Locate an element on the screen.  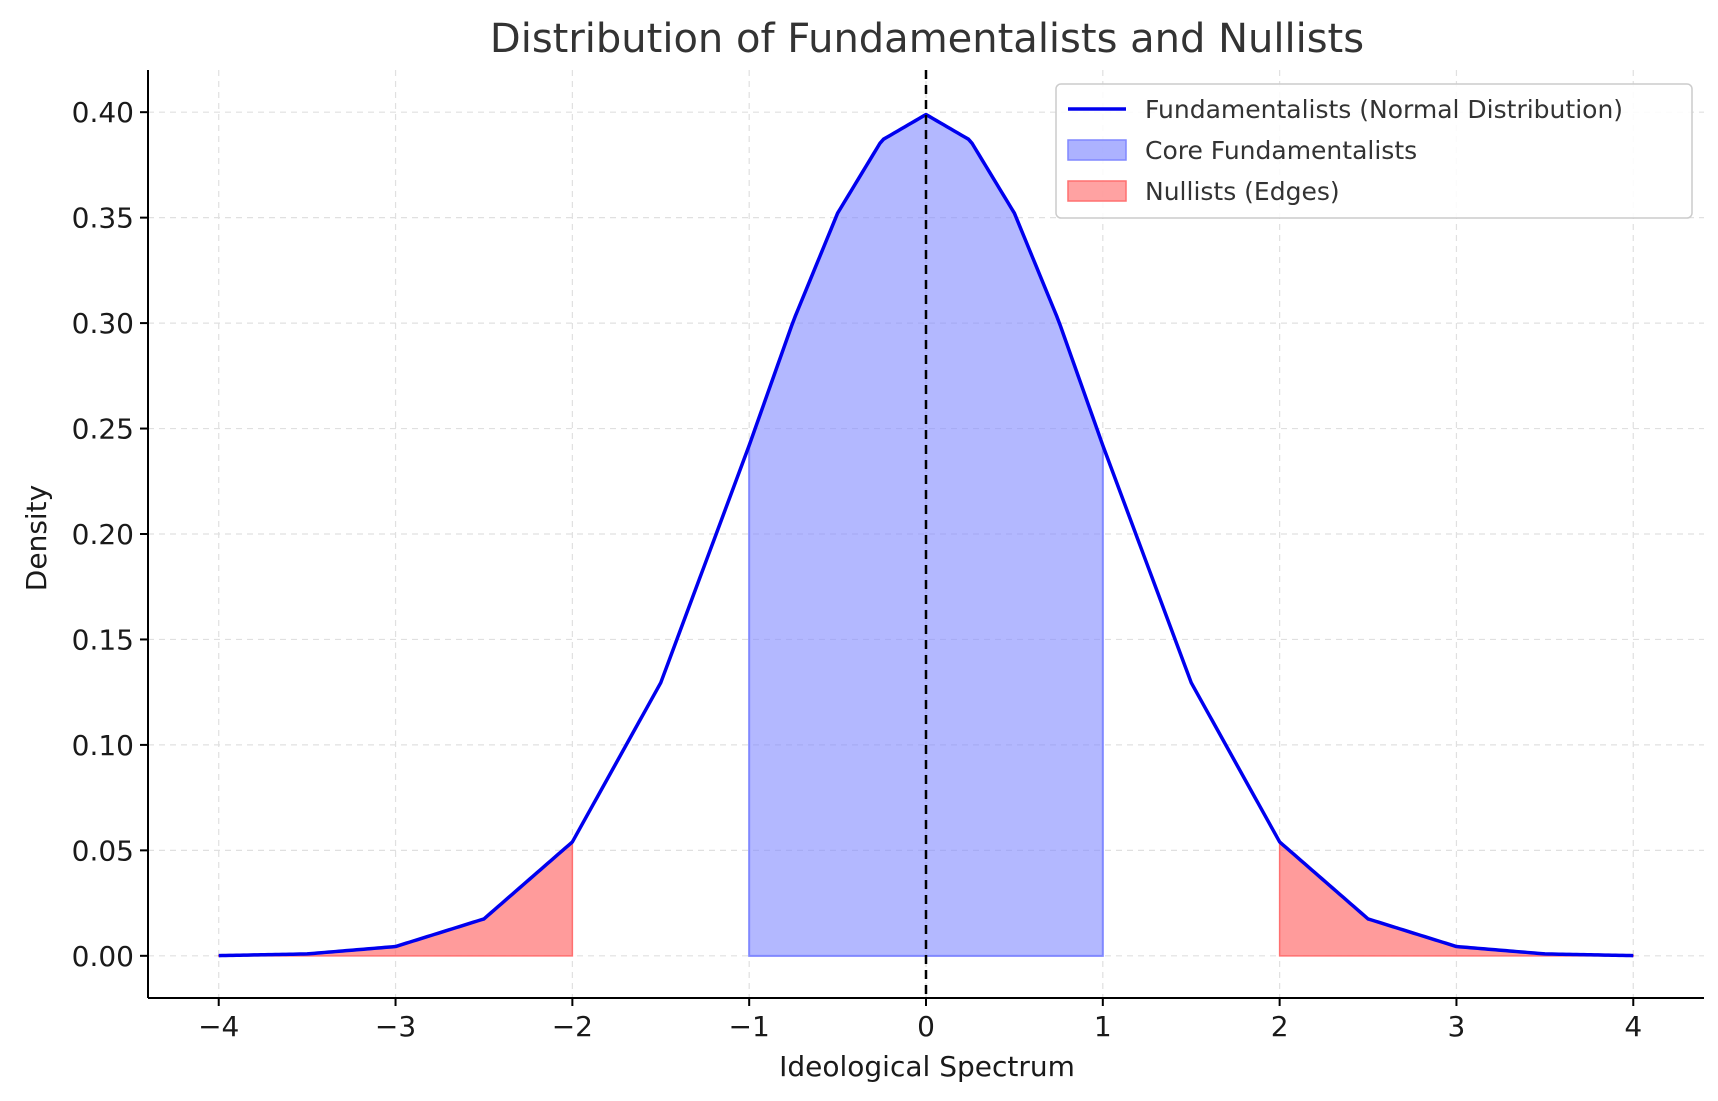
y-tick-label: 0.35 is located at coordinates (103, 218).